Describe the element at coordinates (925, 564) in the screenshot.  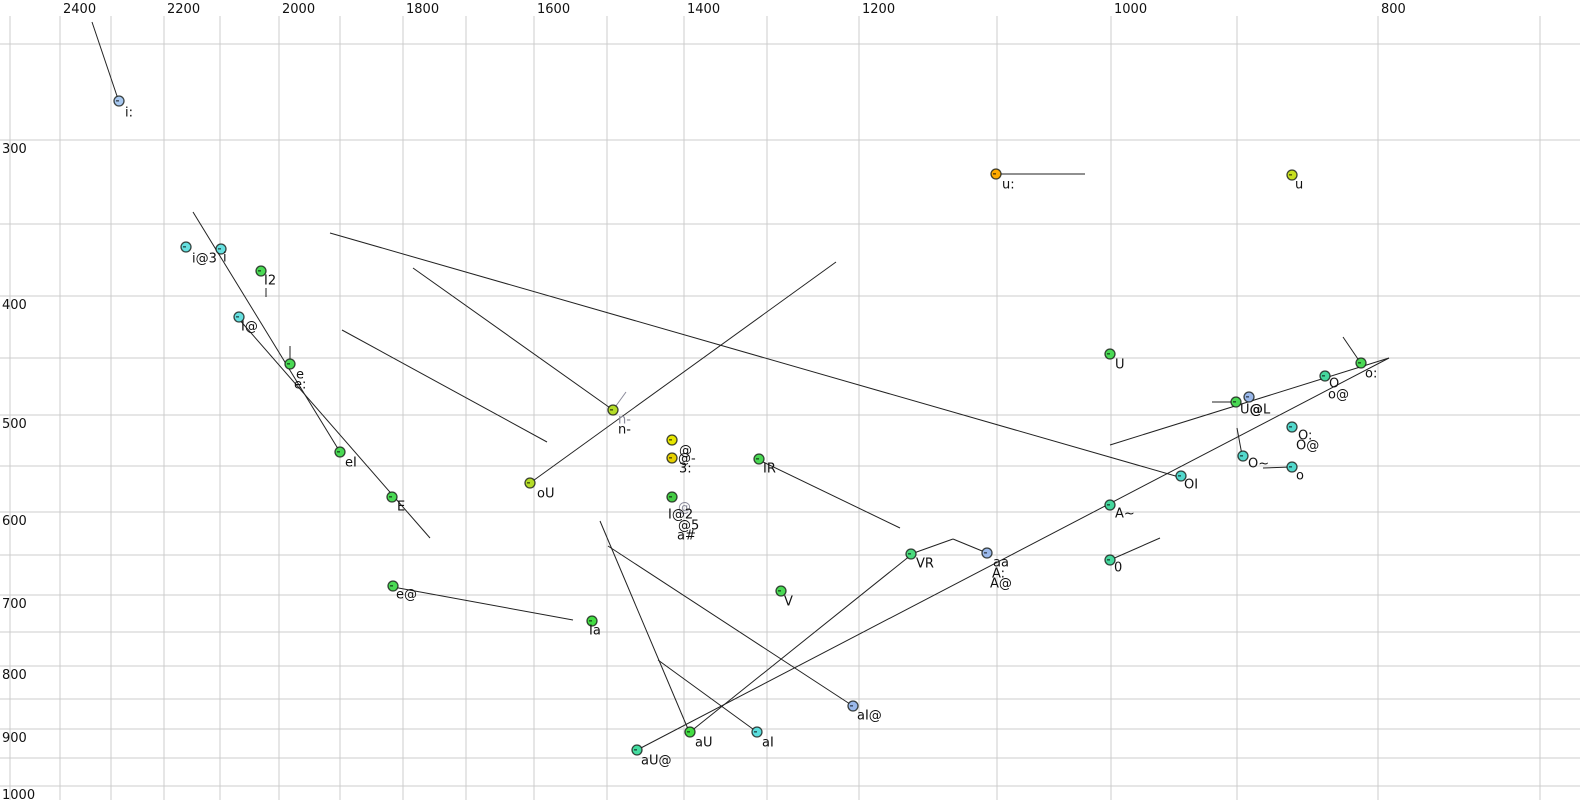
I see `point-label-VR: VR` at that location.